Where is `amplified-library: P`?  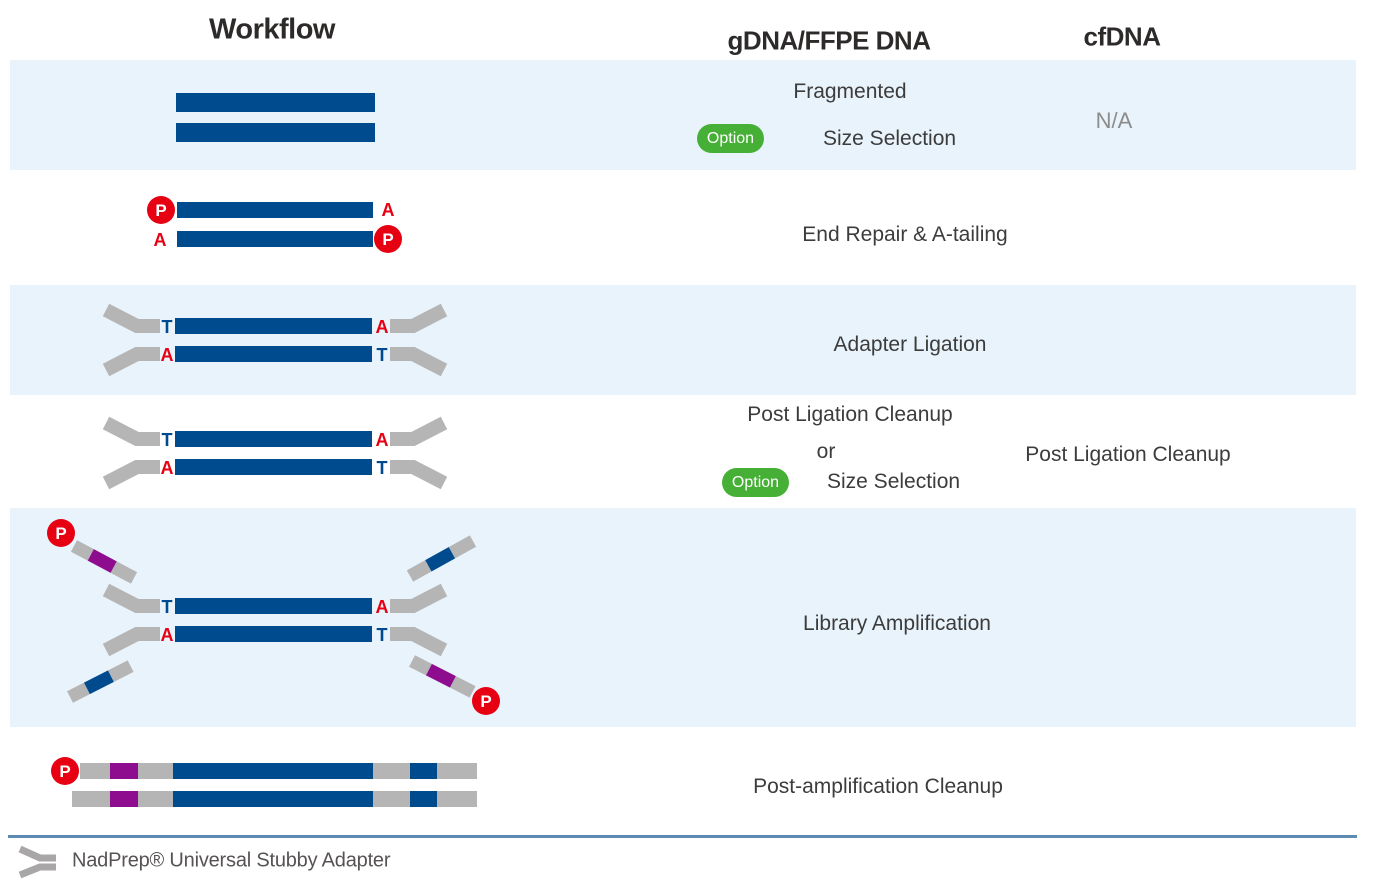
amplified-library: P is located at coordinates (264, 782).